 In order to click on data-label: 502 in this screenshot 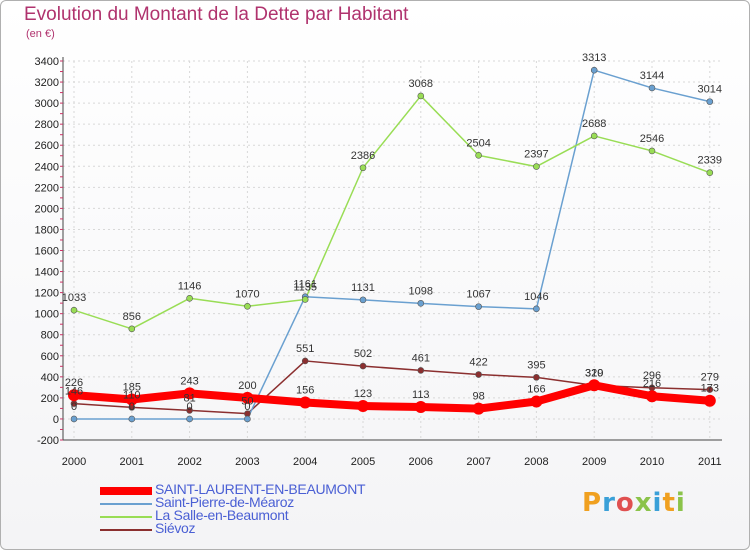, I will do `click(363, 354)`.